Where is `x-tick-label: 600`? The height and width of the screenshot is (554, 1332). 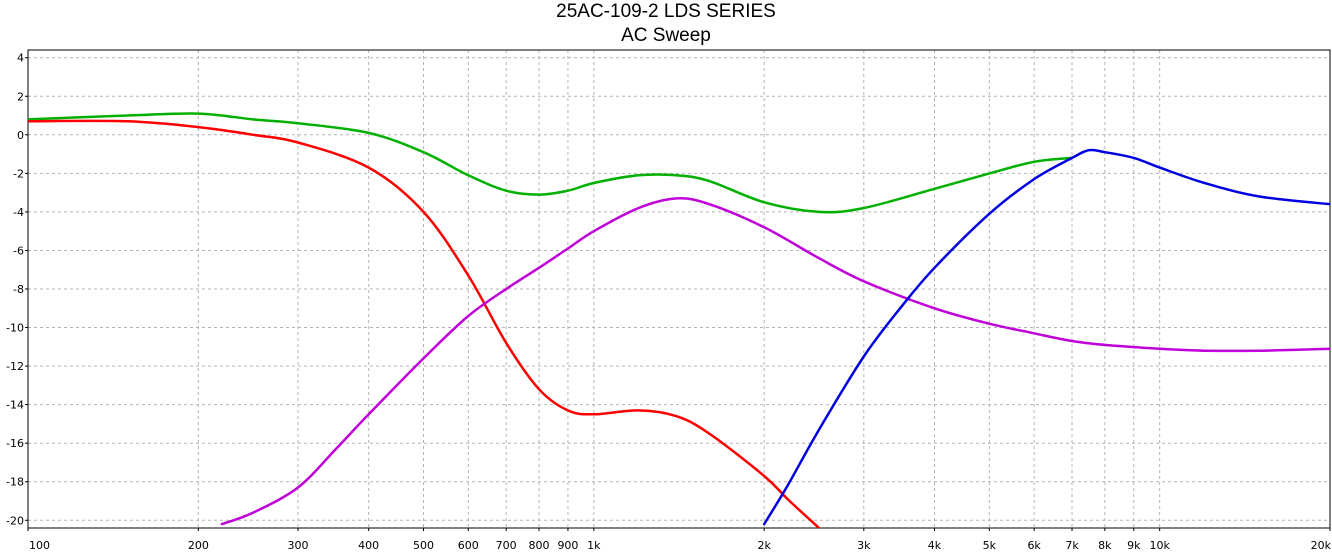
x-tick-label: 600 is located at coordinates (468, 545).